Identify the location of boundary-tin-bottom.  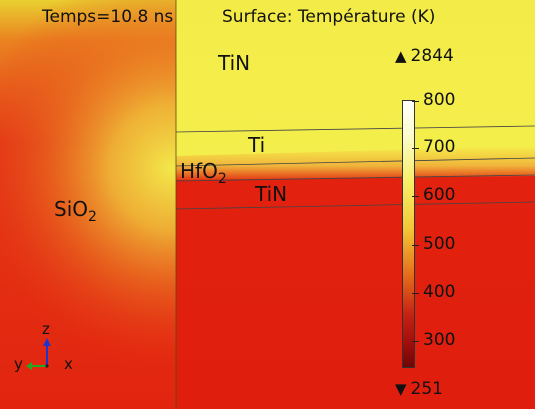
(355, 205).